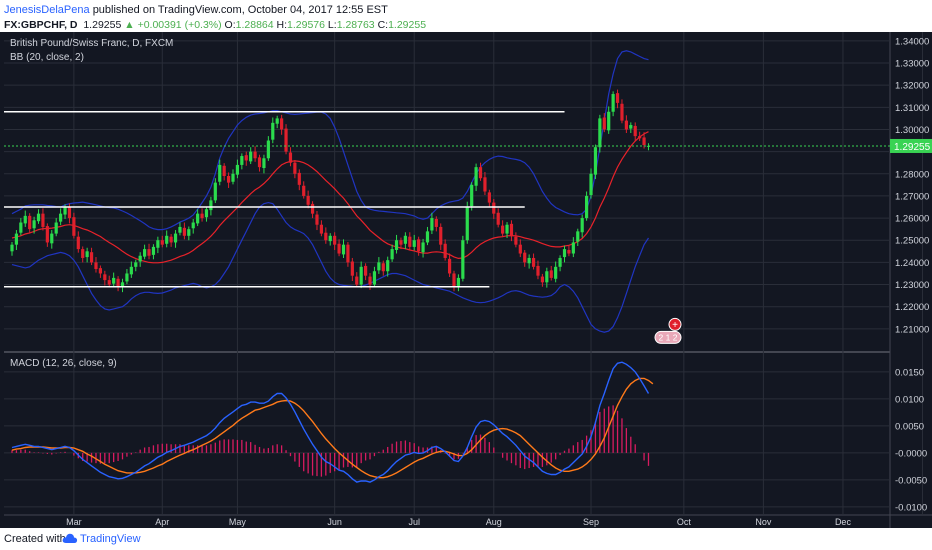 This screenshot has height=550, width=932. Describe the element at coordinates (591, 522) in the screenshot. I see `time-axis-label: Sep` at that location.